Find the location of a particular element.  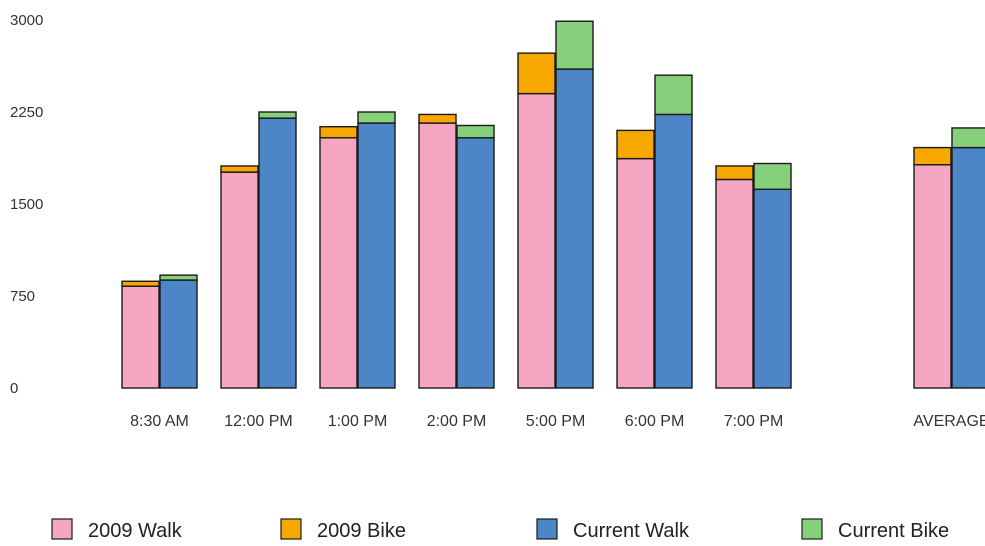

legend-label: 2009 Bike is located at coordinates (361, 531).